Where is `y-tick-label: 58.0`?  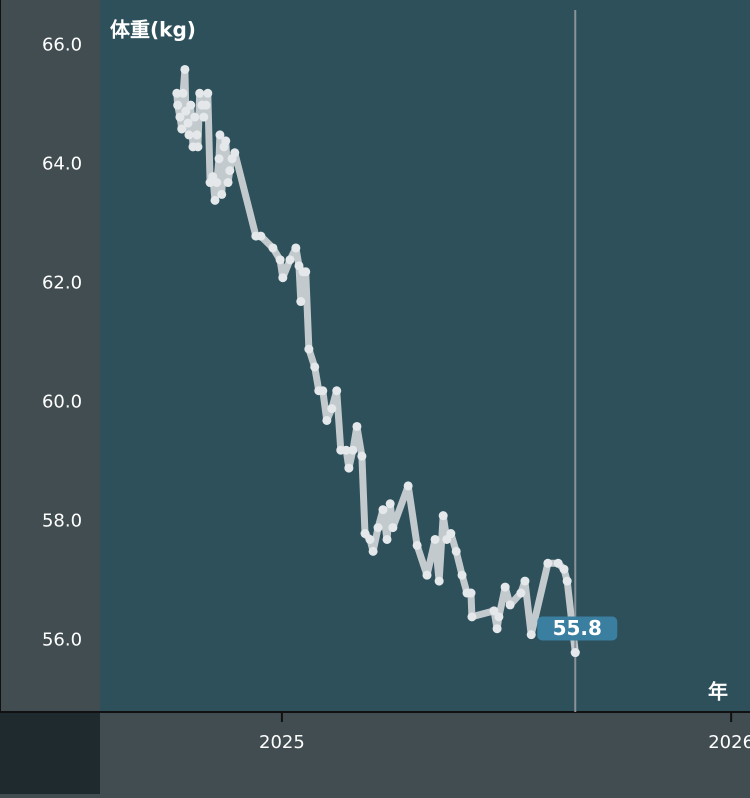
y-tick-label: 58.0 is located at coordinates (62, 521).